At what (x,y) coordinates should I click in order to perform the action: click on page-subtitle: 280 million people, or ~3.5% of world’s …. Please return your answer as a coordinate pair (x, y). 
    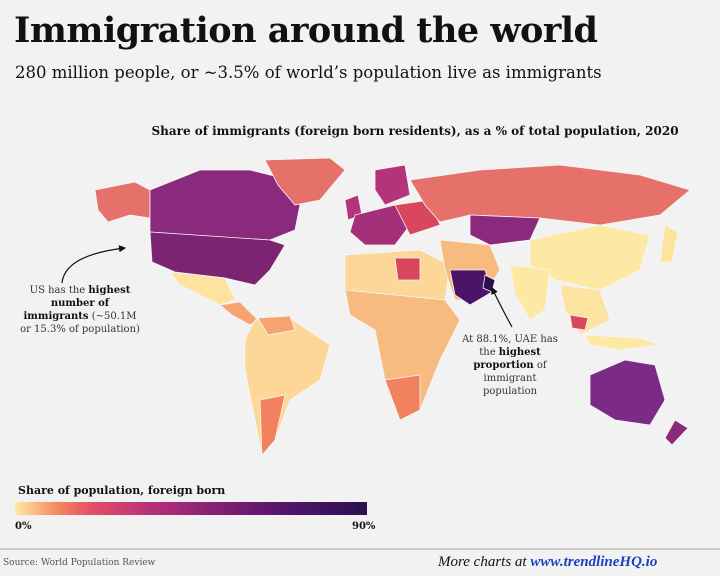
    Looking at the image, I should click on (308, 72).